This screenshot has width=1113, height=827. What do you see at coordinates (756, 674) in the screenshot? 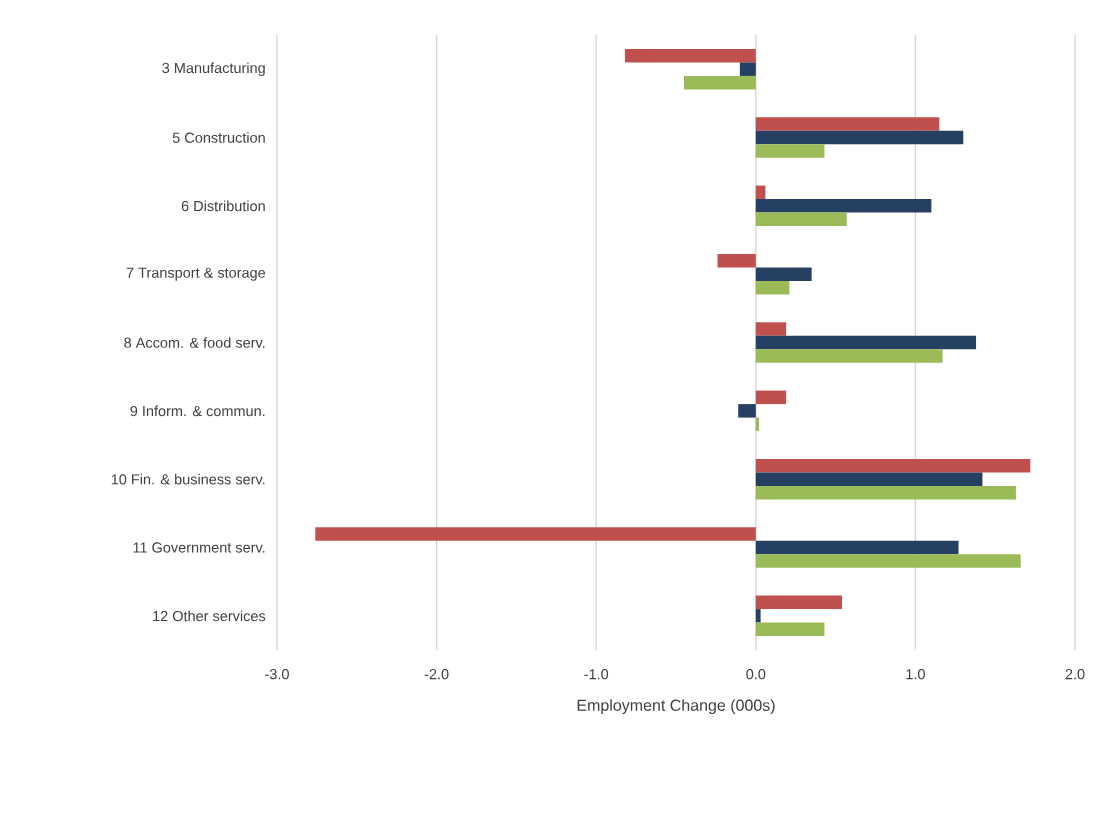
I see `x-tick-label: 0.0` at bounding box center [756, 674].